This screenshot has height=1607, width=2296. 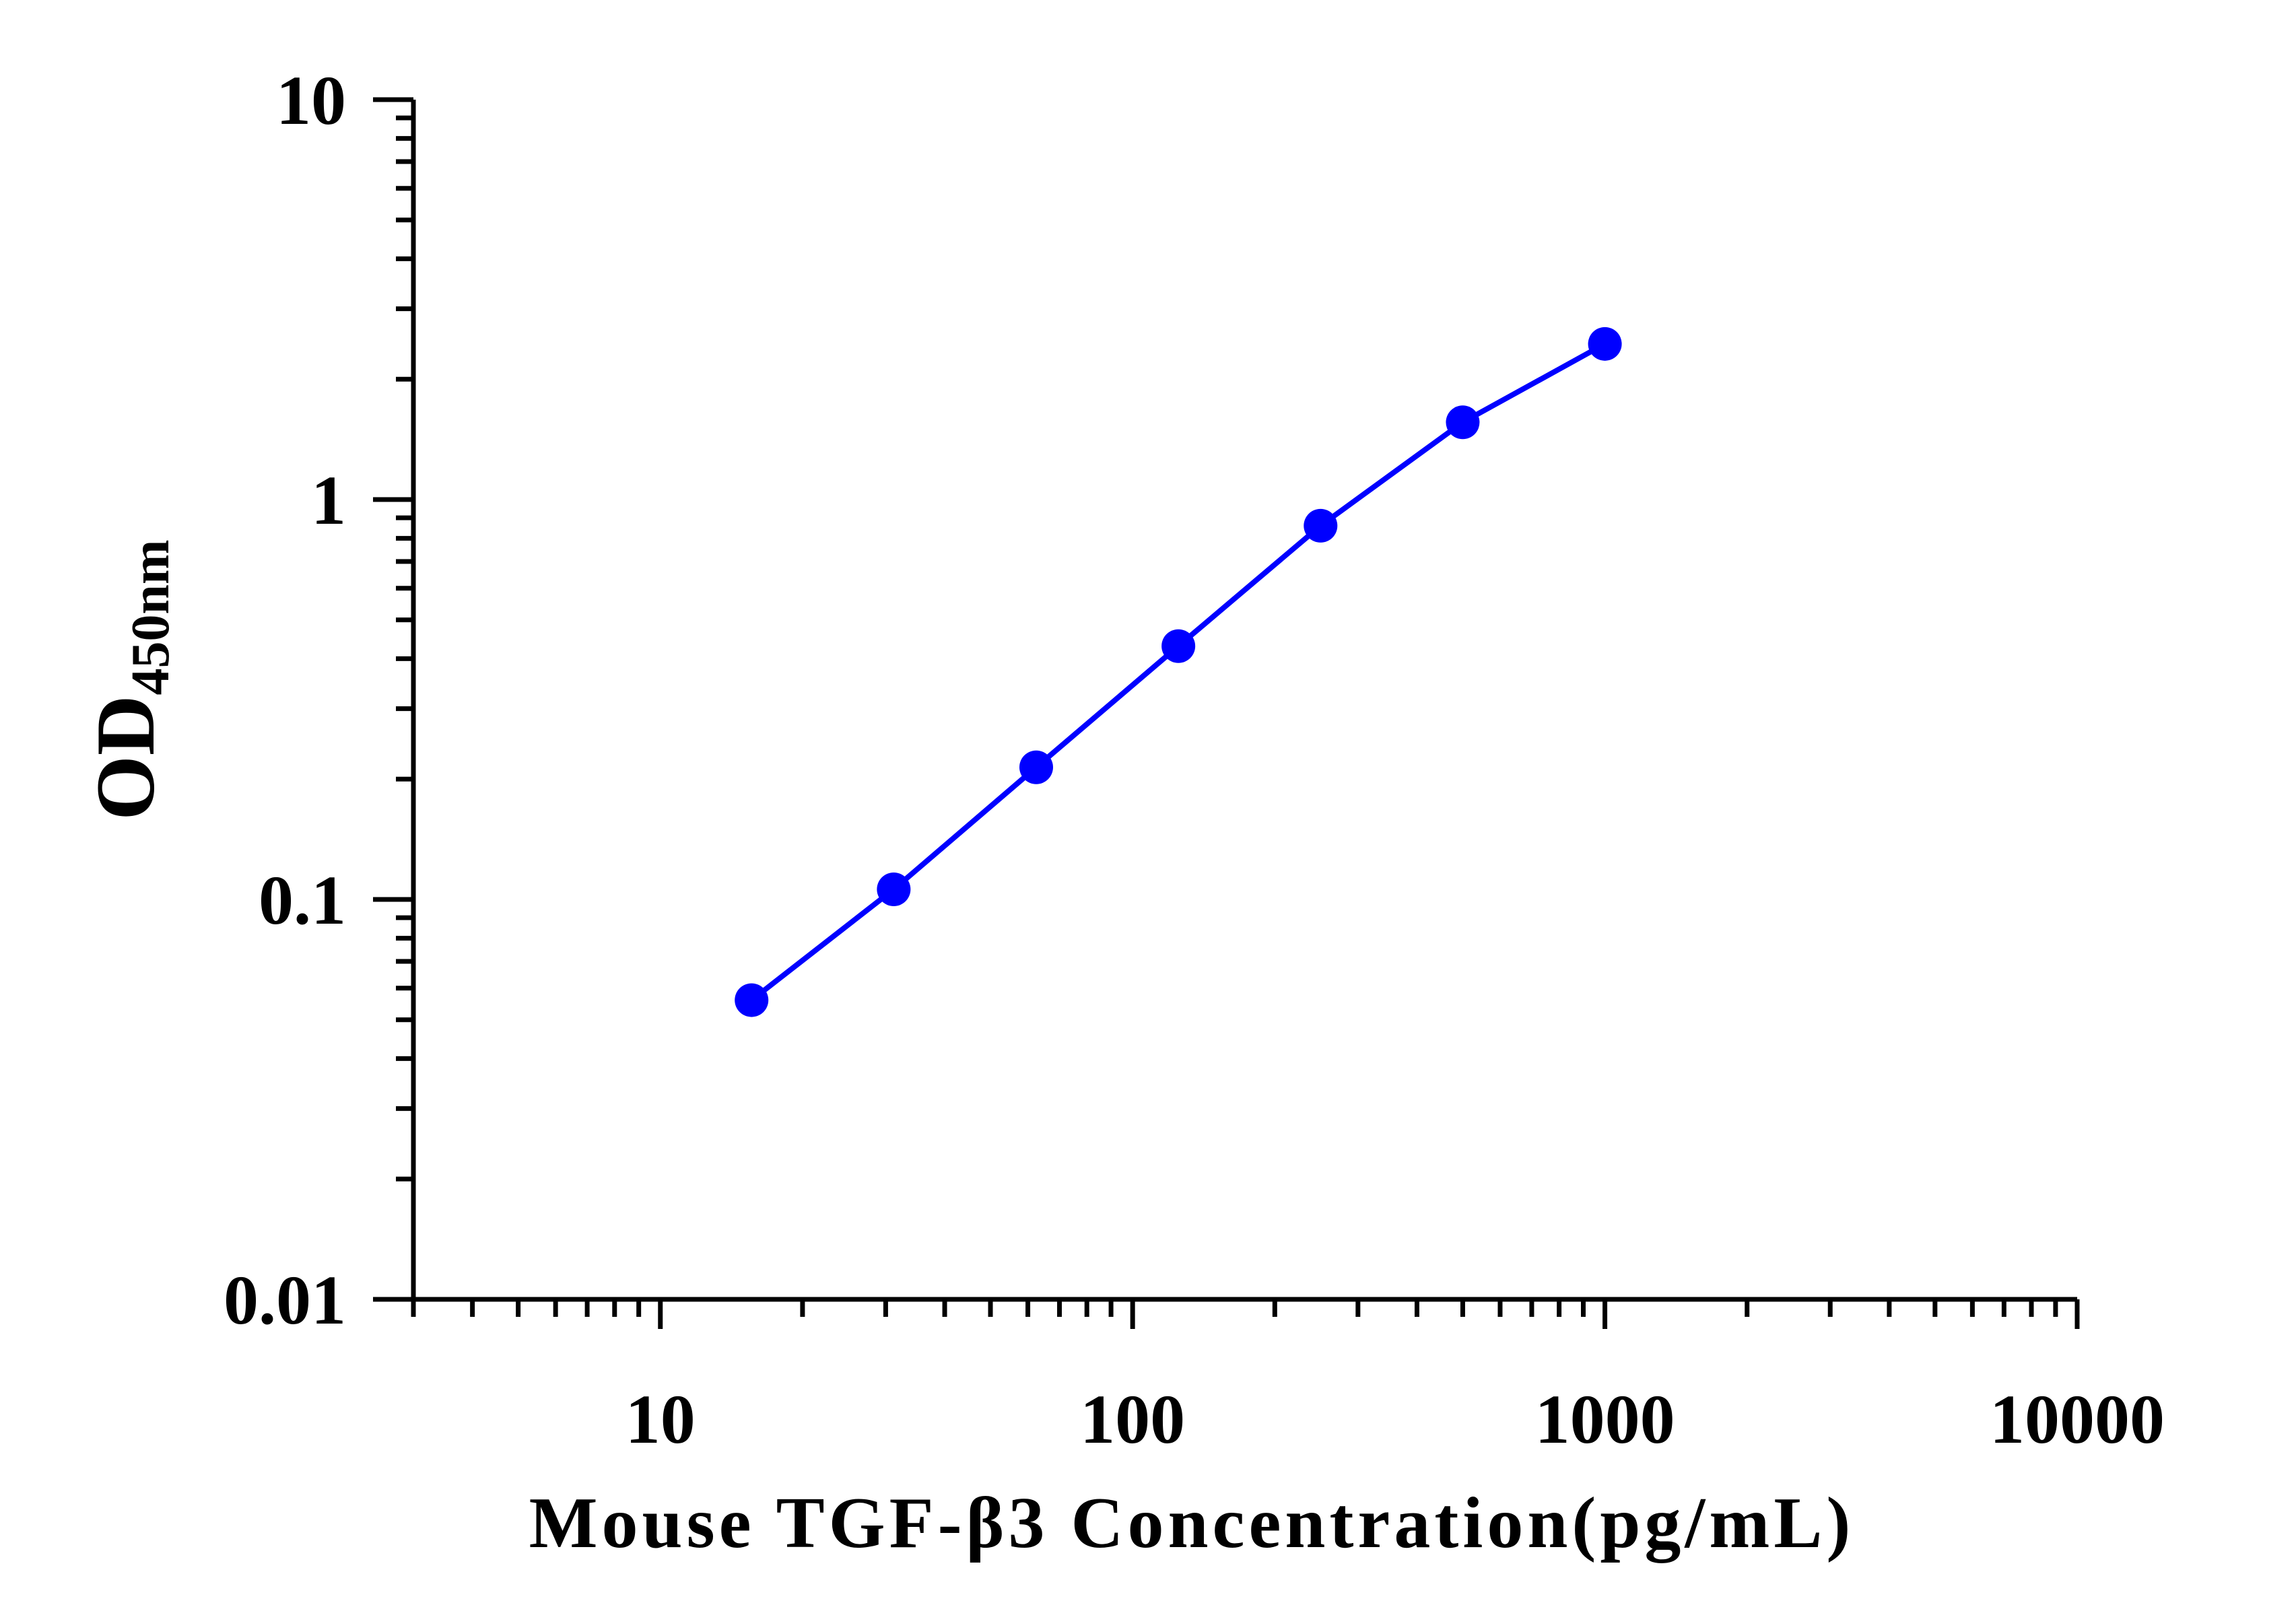 What do you see at coordinates (1605, 1419) in the screenshot?
I see `x-tick-label: 1000` at bounding box center [1605, 1419].